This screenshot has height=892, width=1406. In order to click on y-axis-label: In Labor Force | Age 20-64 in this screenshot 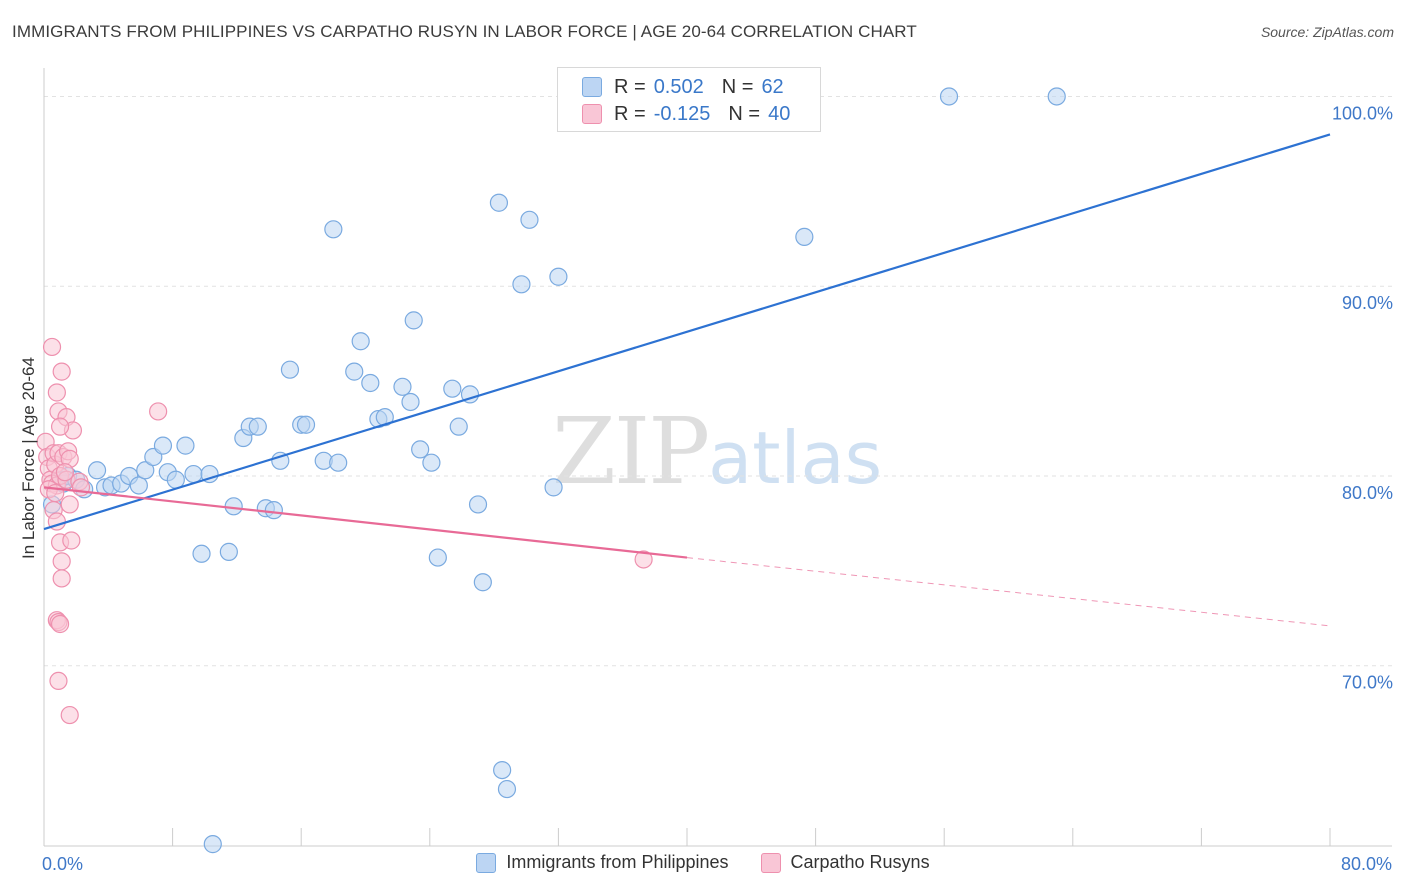, I will do `click(28, 458)`.